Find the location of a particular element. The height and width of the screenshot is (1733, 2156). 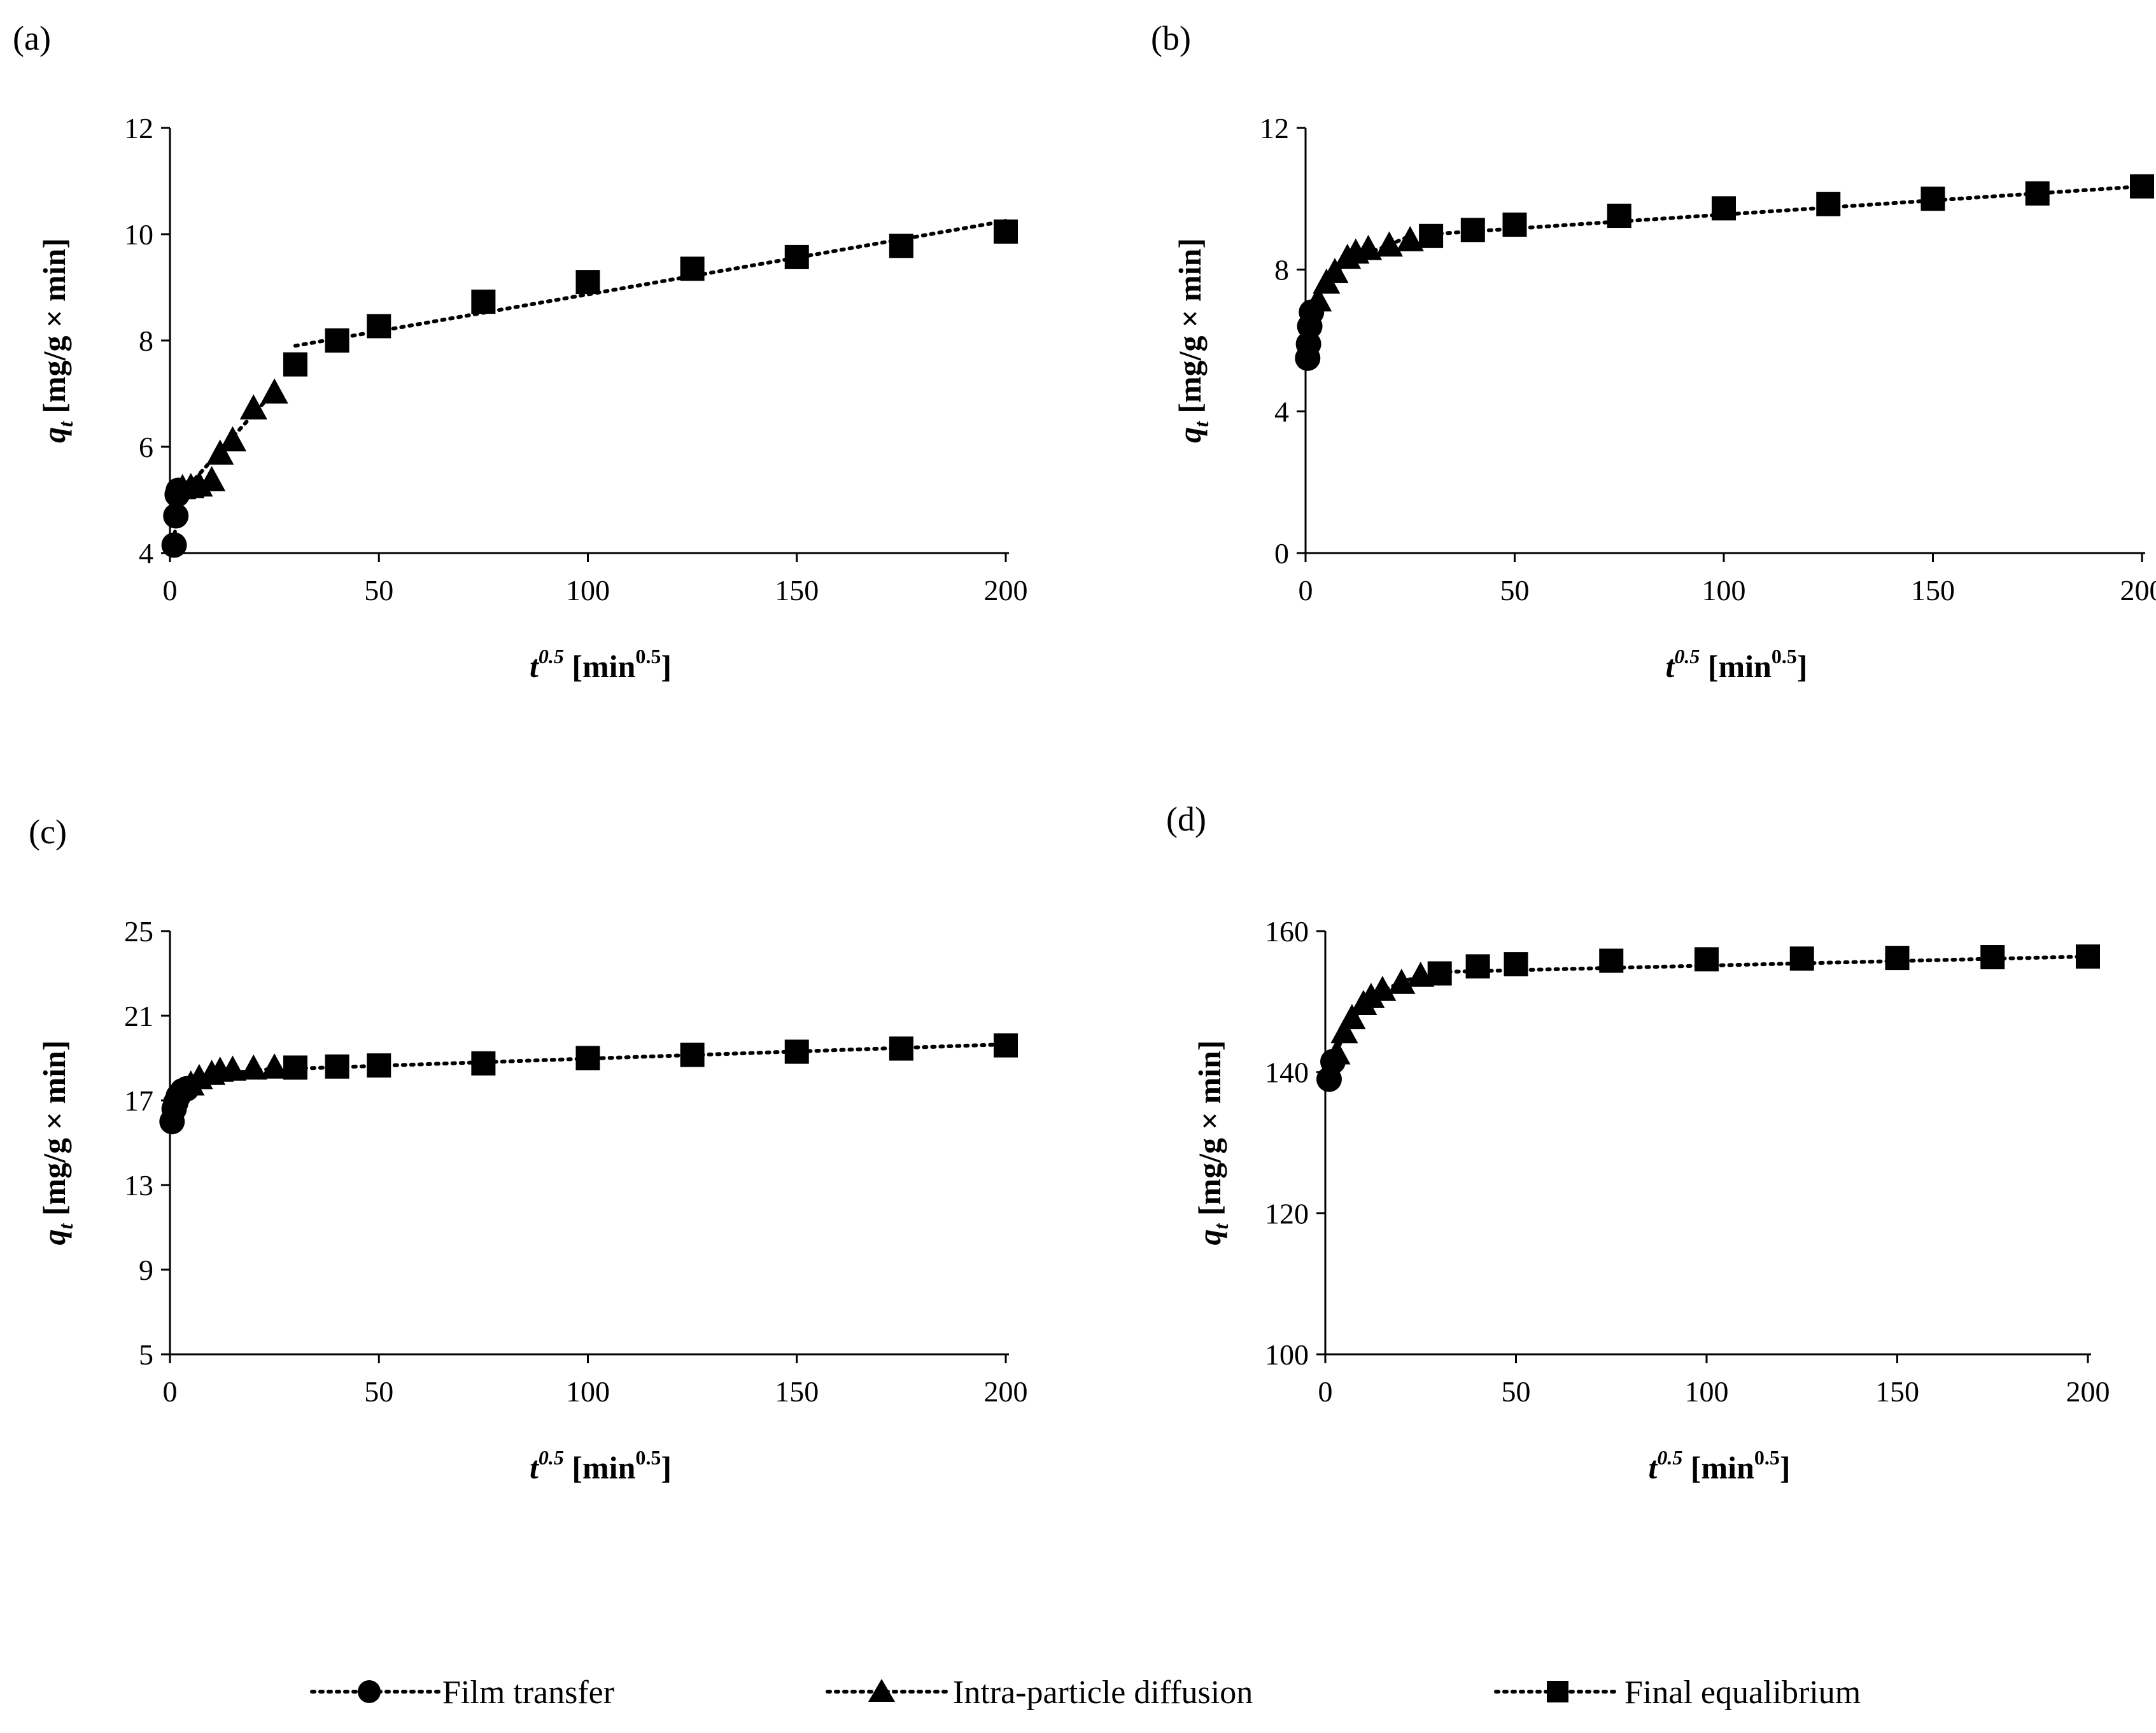

y-tick-label: 0 is located at coordinates (1281, 553).